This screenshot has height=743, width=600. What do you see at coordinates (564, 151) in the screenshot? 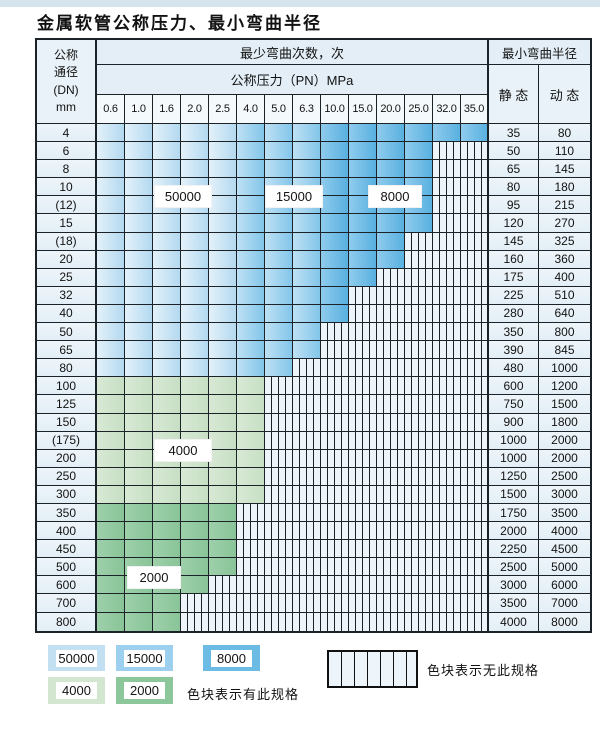
I see `dynamic-radius-cell: 110` at bounding box center [564, 151].